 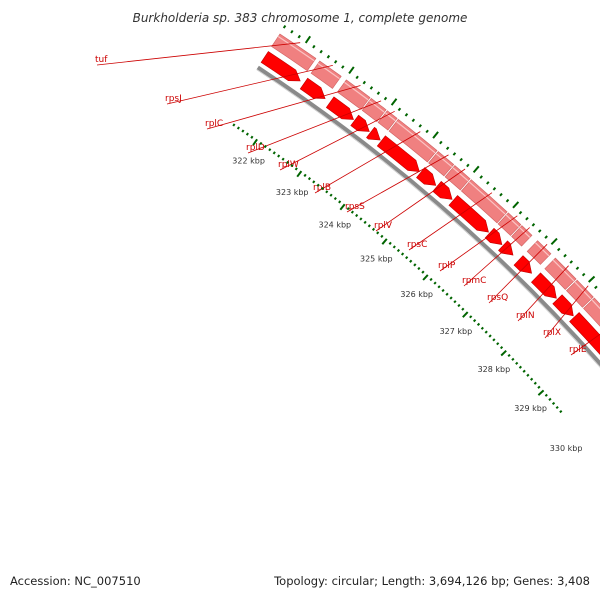 What do you see at coordinates (326, 74) in the screenshot?
I see `gene-band-rpsJ` at bounding box center [326, 74].